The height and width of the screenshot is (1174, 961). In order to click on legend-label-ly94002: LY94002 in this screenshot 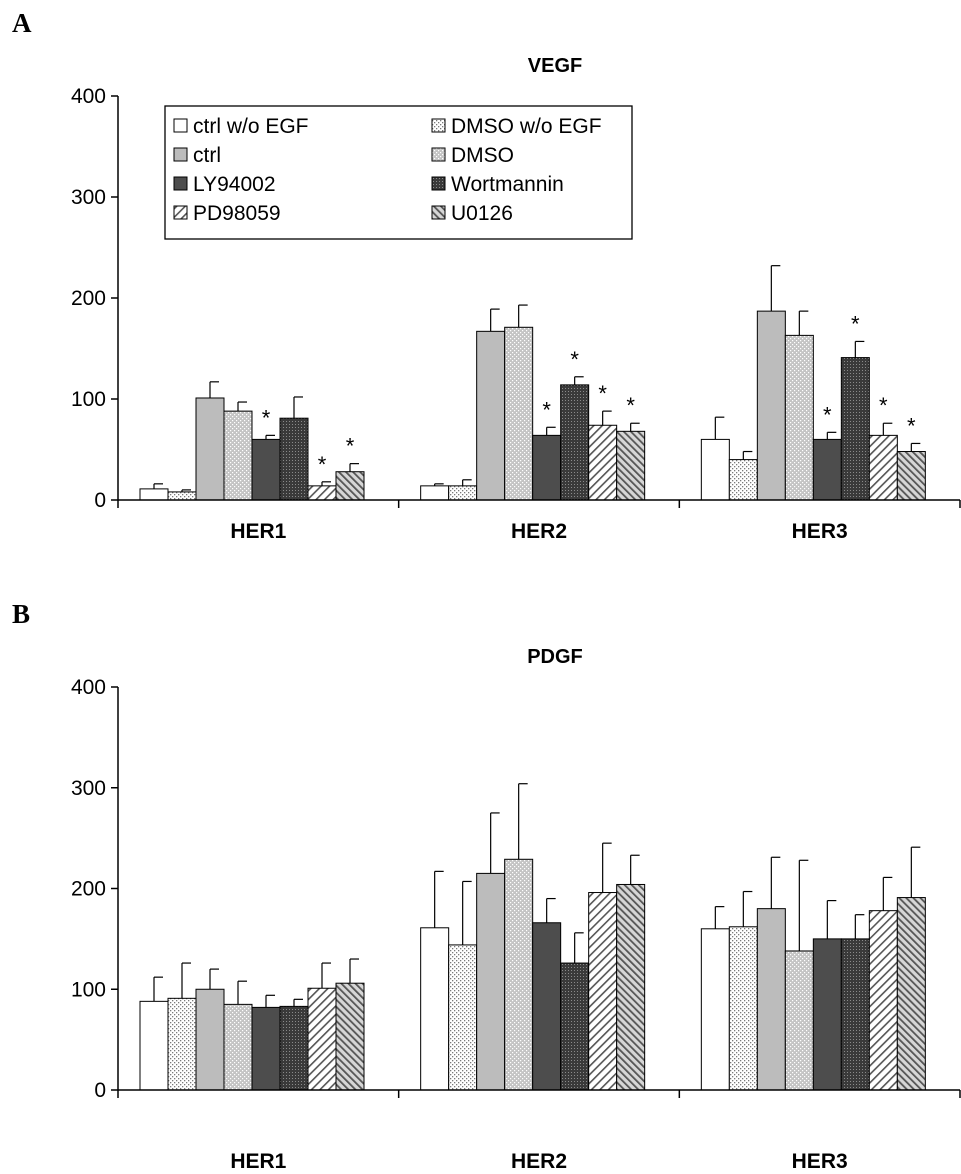, I will do `click(234, 184)`.